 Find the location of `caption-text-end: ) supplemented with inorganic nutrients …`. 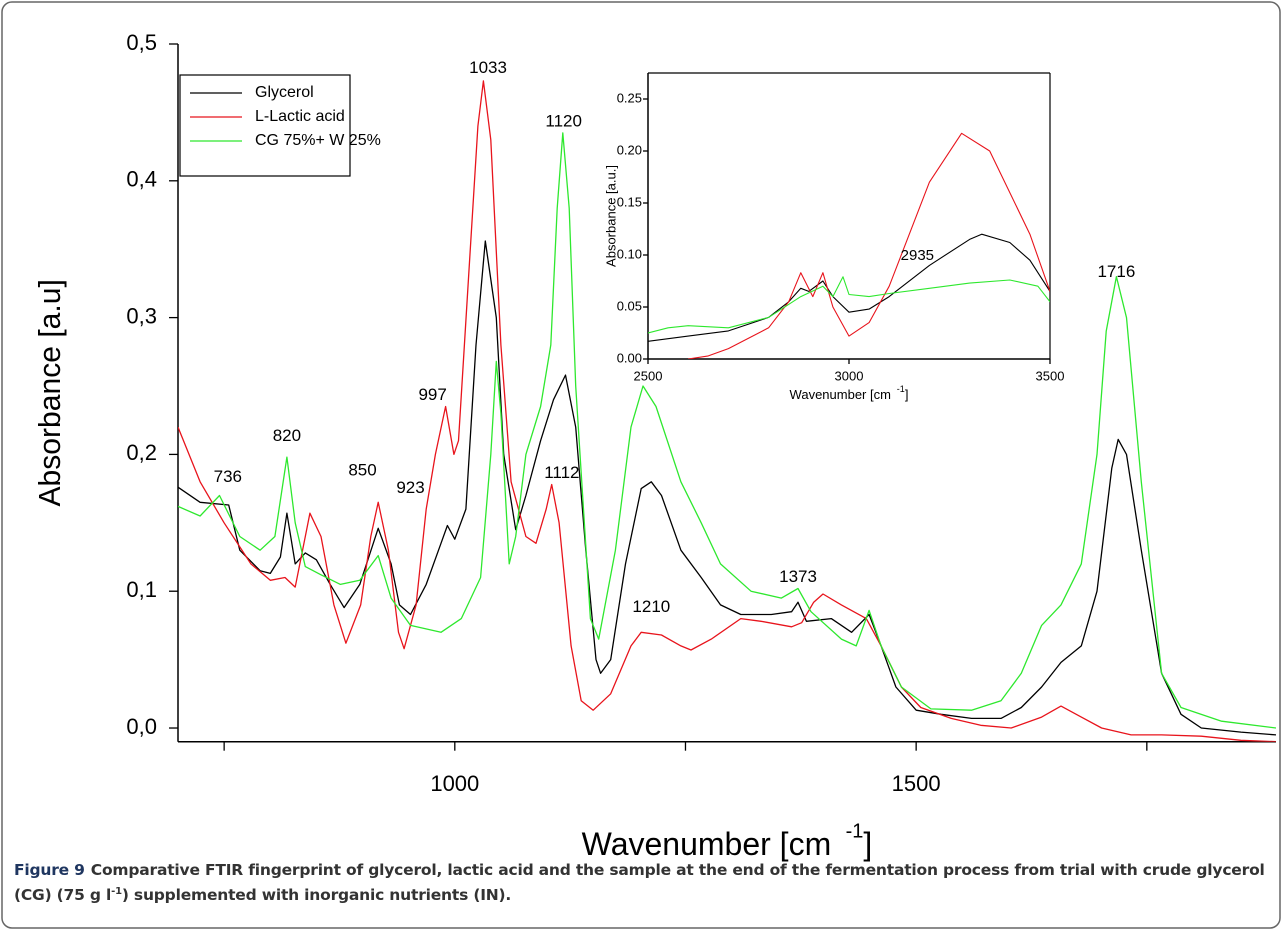

caption-text-end: ) supplemented with inorganic nutrients … is located at coordinates (316, 895).